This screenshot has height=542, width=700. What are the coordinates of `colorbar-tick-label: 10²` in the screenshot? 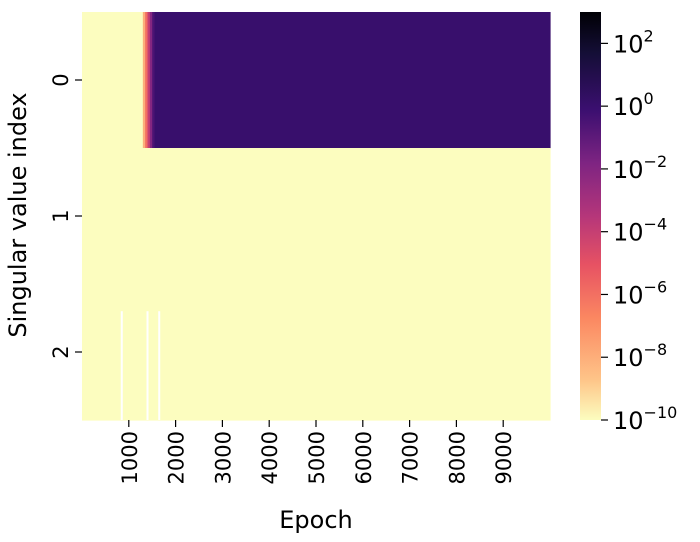 It's located at (633, 42).